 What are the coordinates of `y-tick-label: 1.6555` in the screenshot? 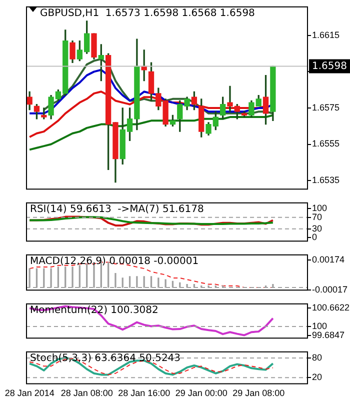 It's located at (326, 143).